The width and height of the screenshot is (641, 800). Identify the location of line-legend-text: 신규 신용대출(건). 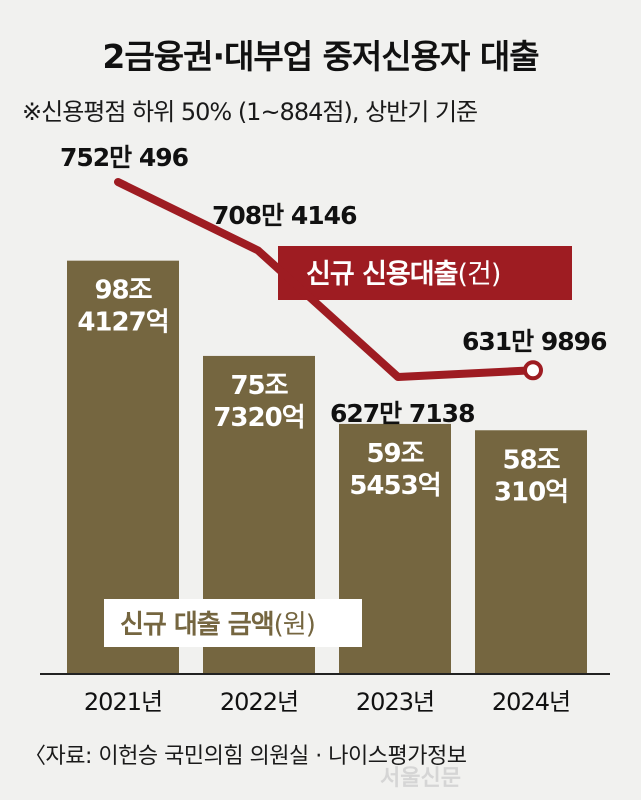
(403, 274).